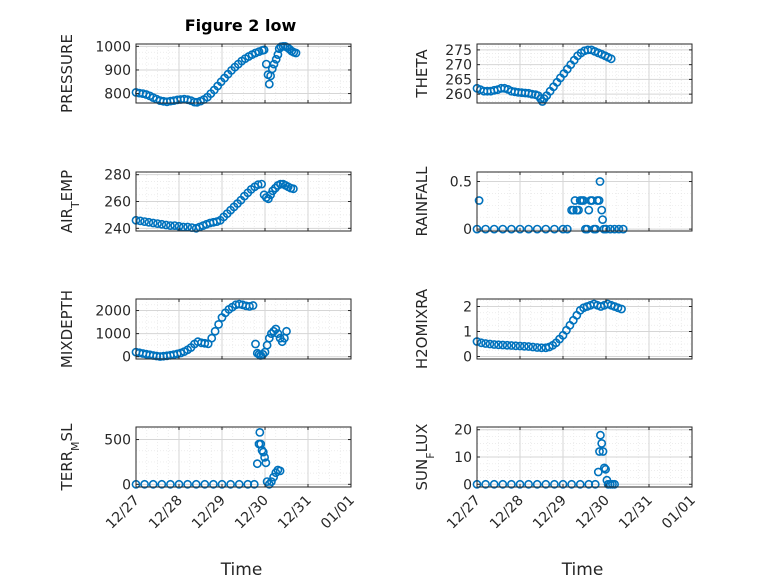 This screenshot has height=583, width=778. Describe the element at coordinates (113, 312) in the screenshot. I see `y-tick-label: 2000` at that location.